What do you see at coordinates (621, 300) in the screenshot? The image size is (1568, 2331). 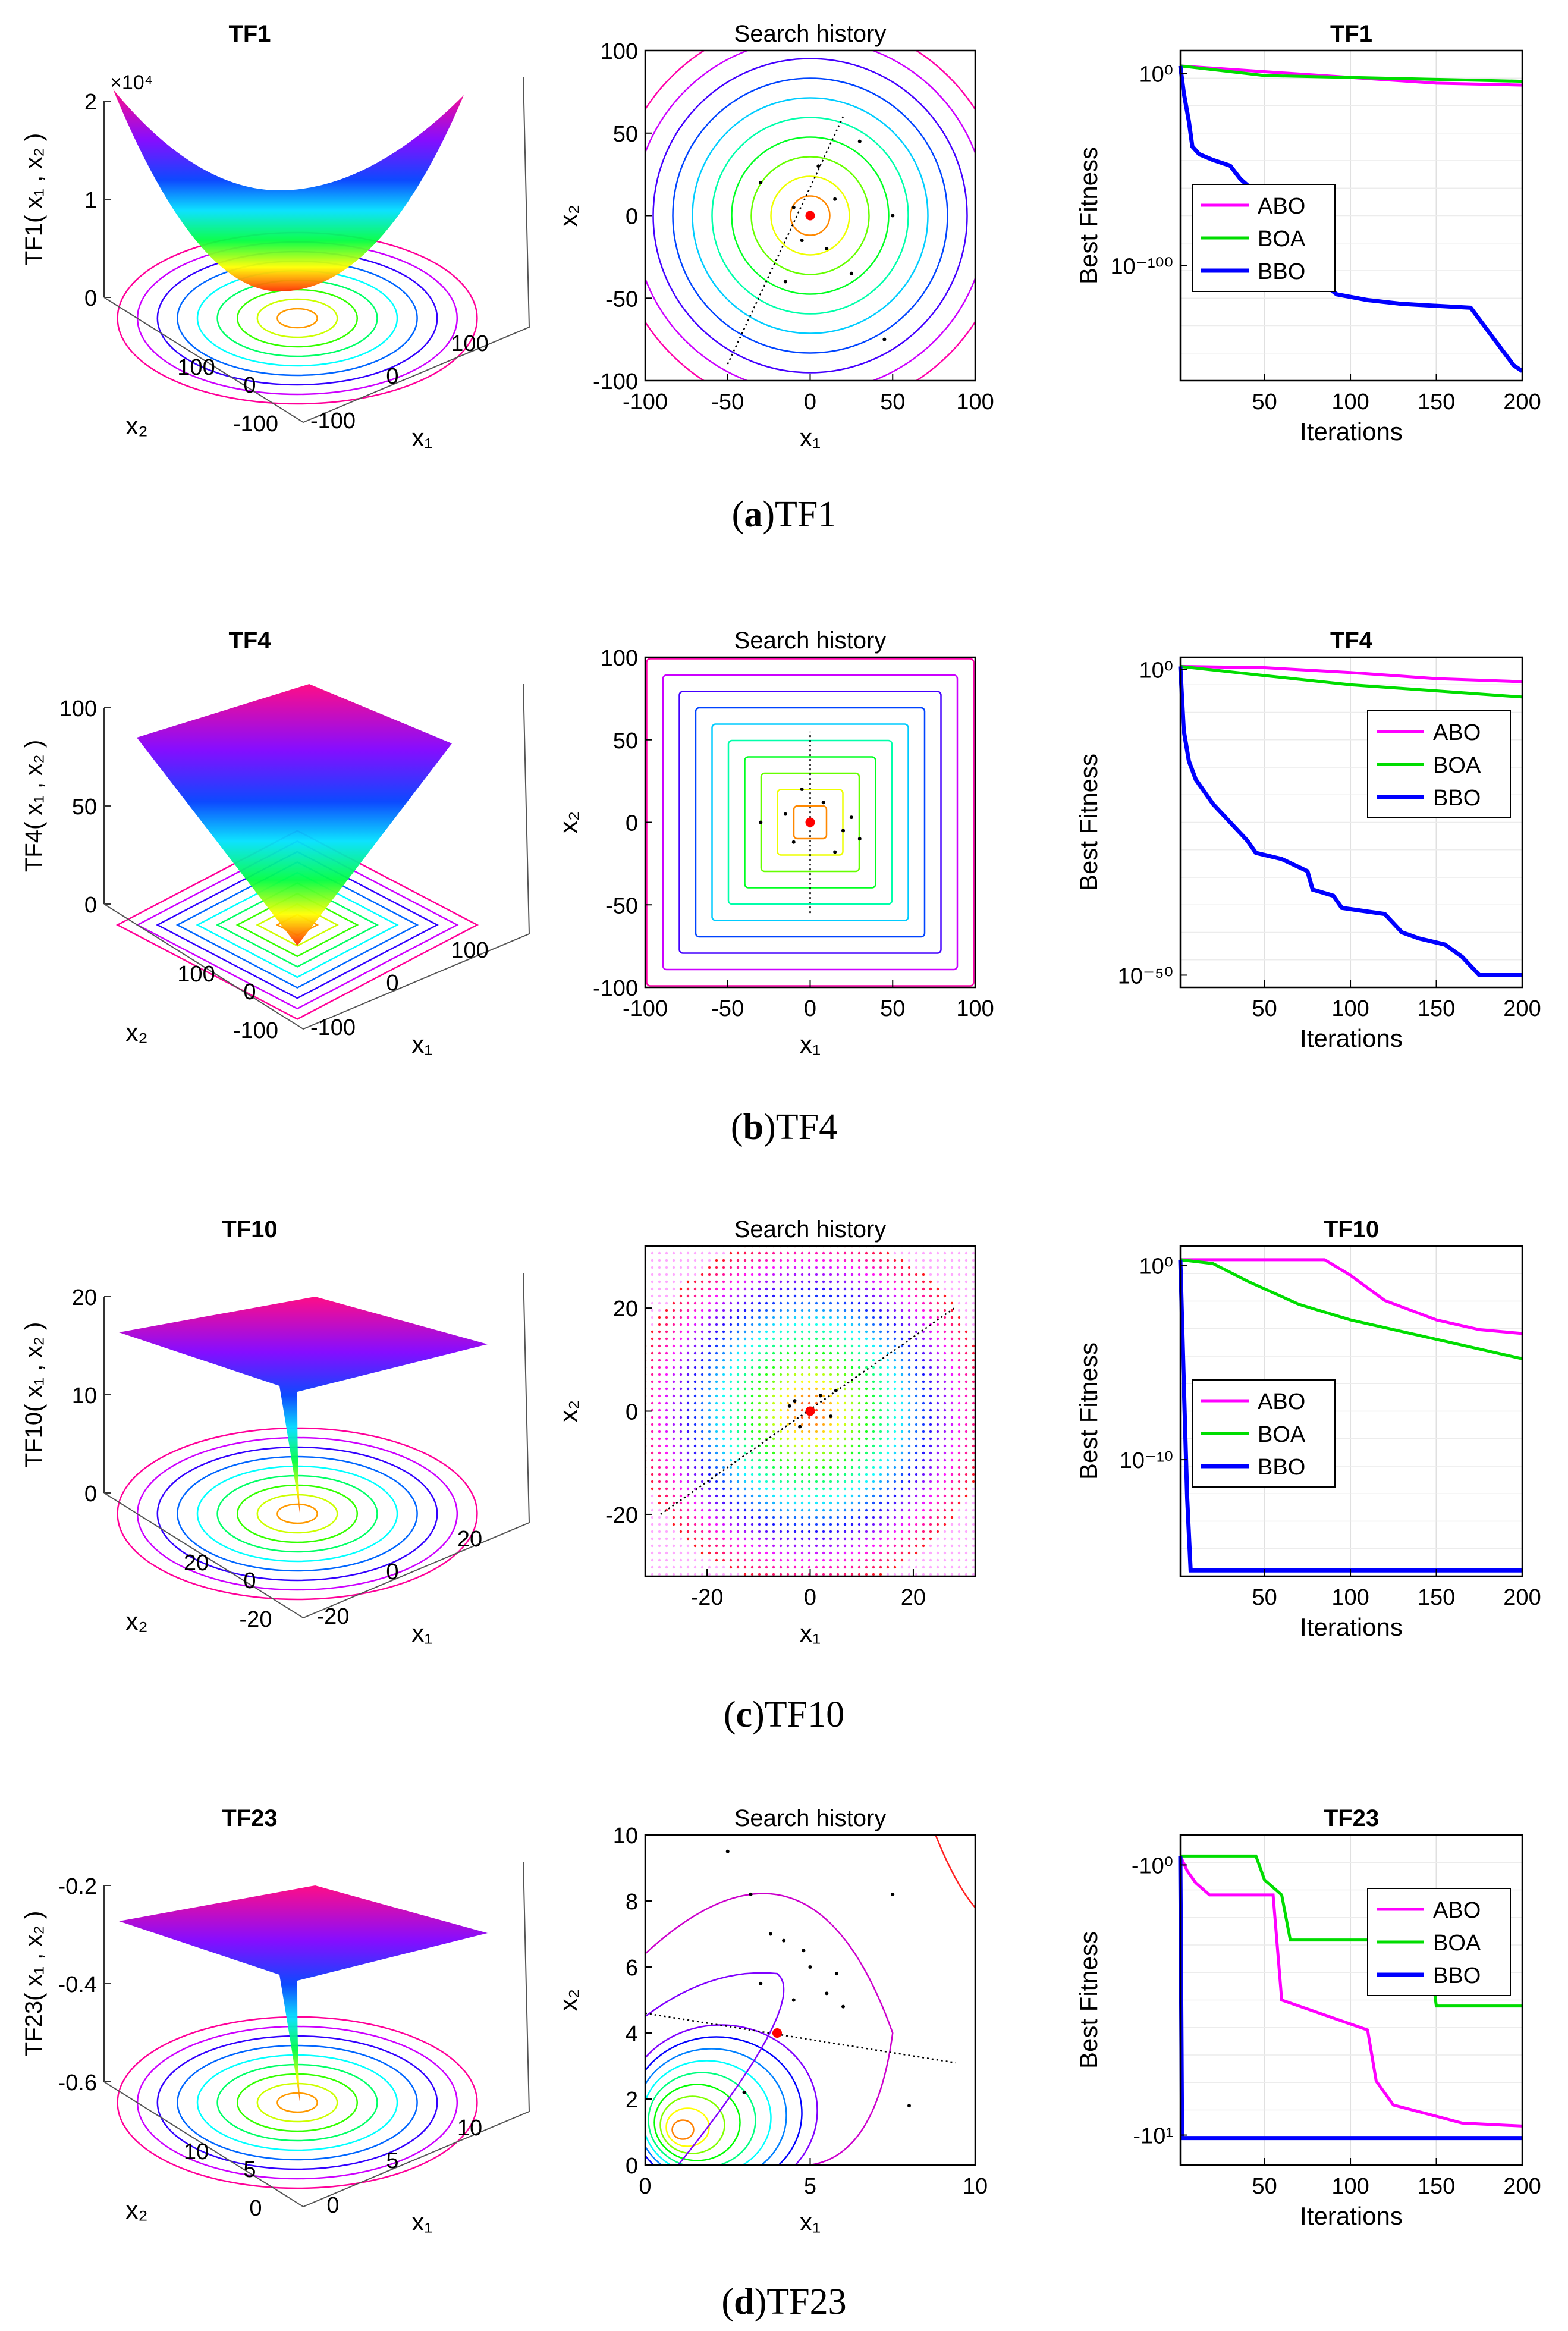 I see `y-tick-label: -50` at bounding box center [621, 300].